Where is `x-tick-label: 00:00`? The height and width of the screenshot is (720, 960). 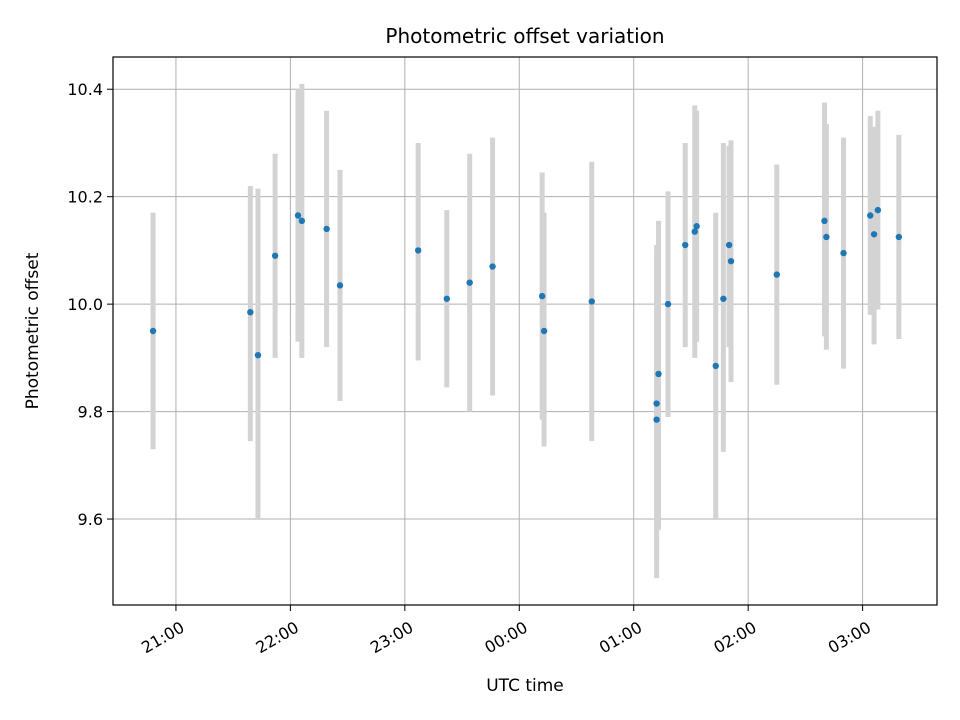 x-tick-label: 00:00 is located at coordinates (505, 638).